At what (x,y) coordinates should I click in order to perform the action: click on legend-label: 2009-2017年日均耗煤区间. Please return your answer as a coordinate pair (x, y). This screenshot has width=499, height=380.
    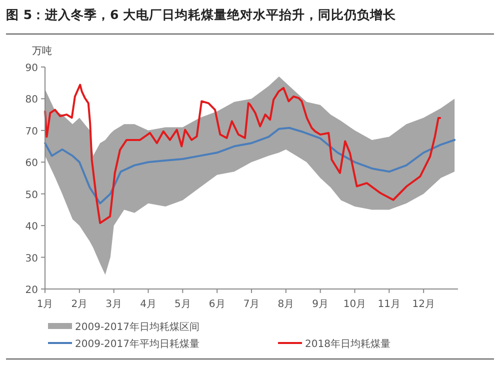
    Looking at the image, I should click on (137, 327).